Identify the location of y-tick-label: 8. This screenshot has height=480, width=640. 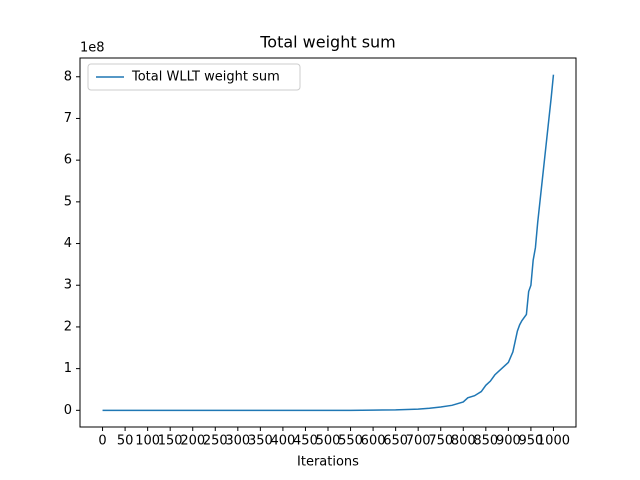
(68, 76).